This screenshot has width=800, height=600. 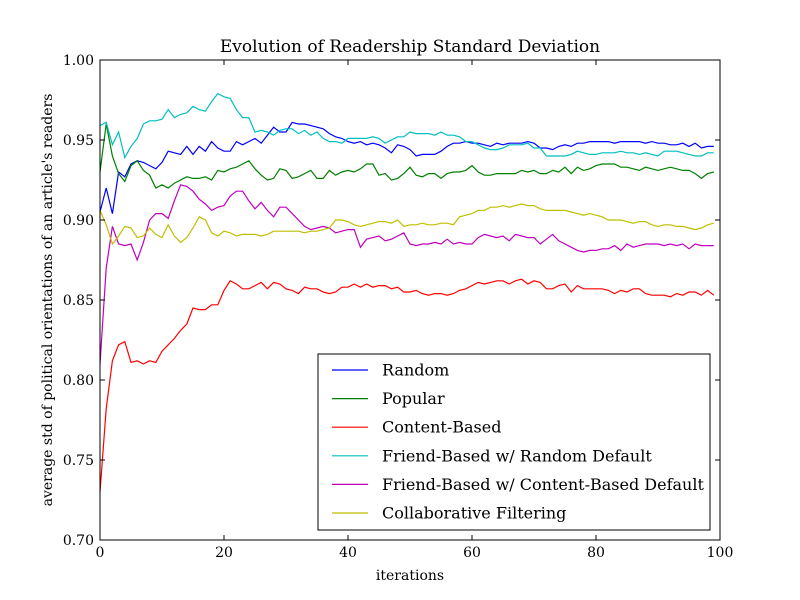 I want to click on legend-label-4: Friend-Based w/ Content-Based Default, so click(x=543, y=484).